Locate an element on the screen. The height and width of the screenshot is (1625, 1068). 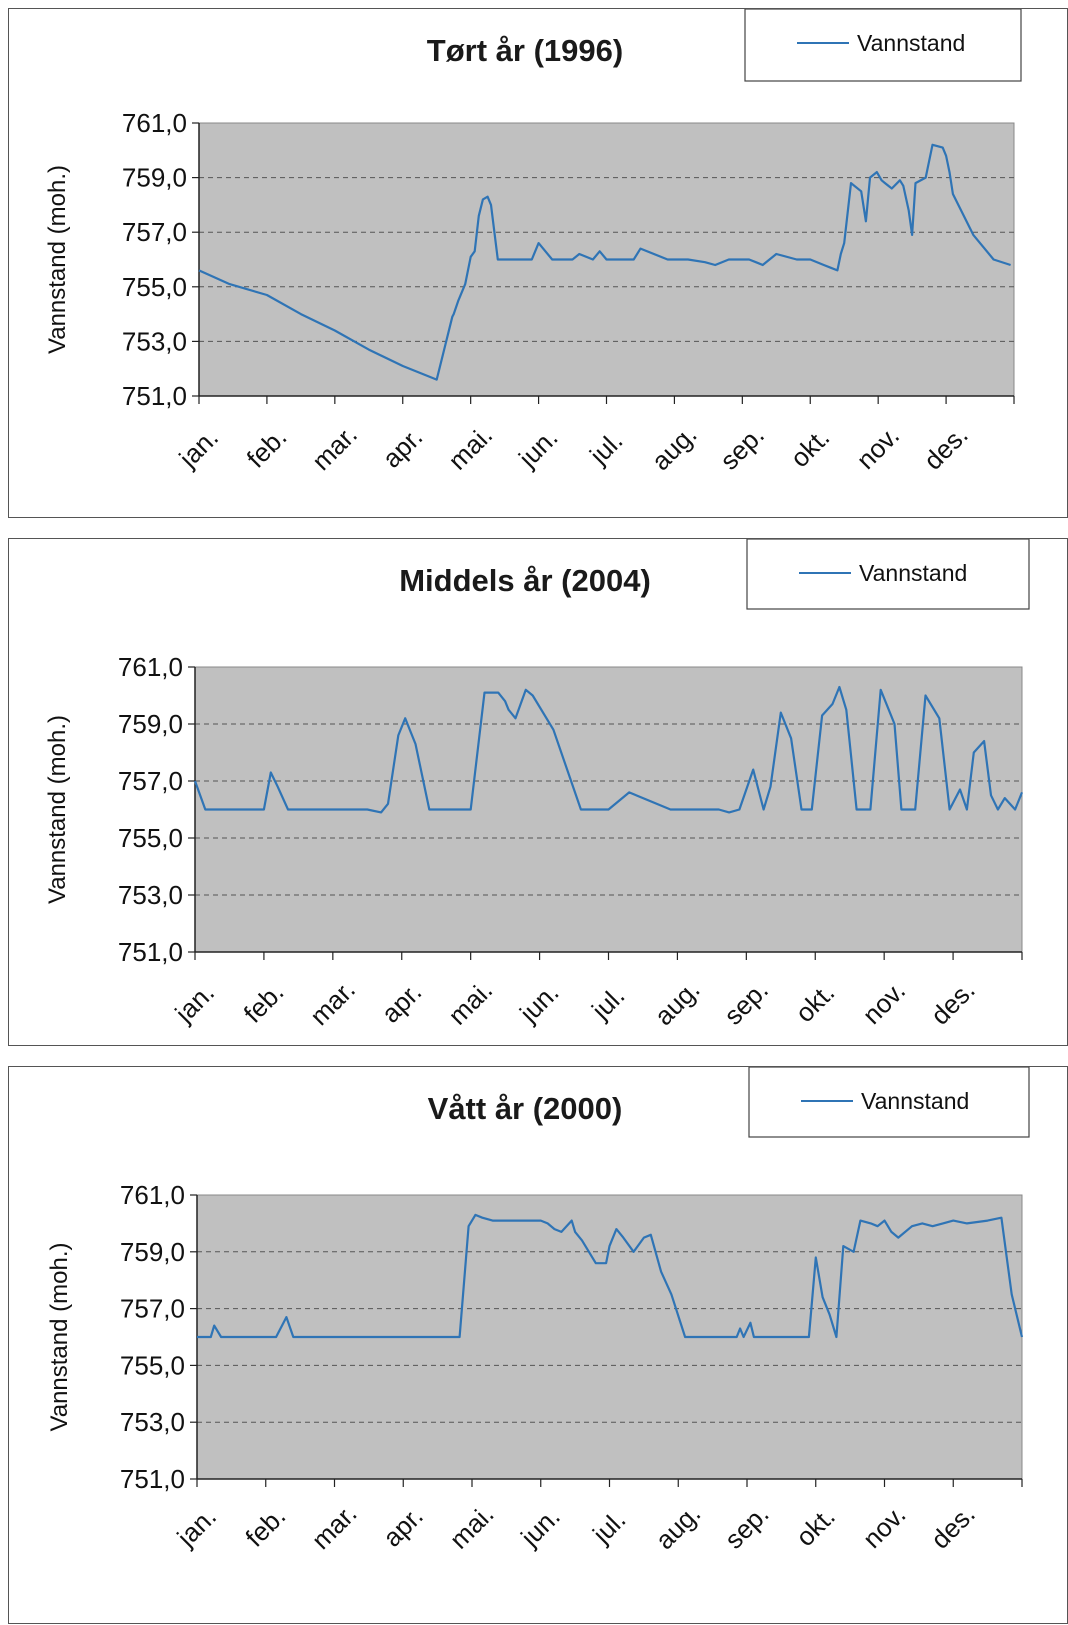
chart-title: Tørt år (1996) is located at coordinates (525, 50).